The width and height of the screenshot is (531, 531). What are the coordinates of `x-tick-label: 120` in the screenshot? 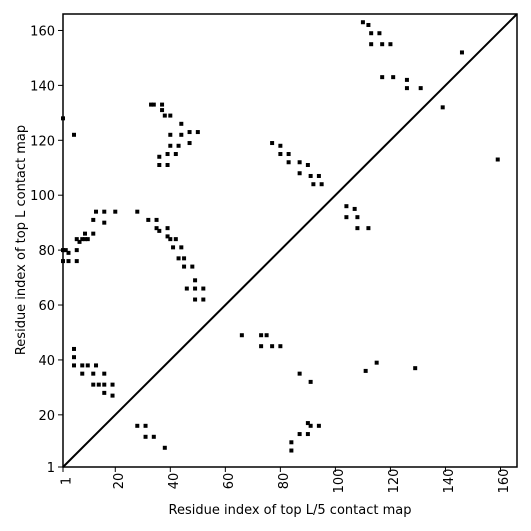 It's located at (394, 481).